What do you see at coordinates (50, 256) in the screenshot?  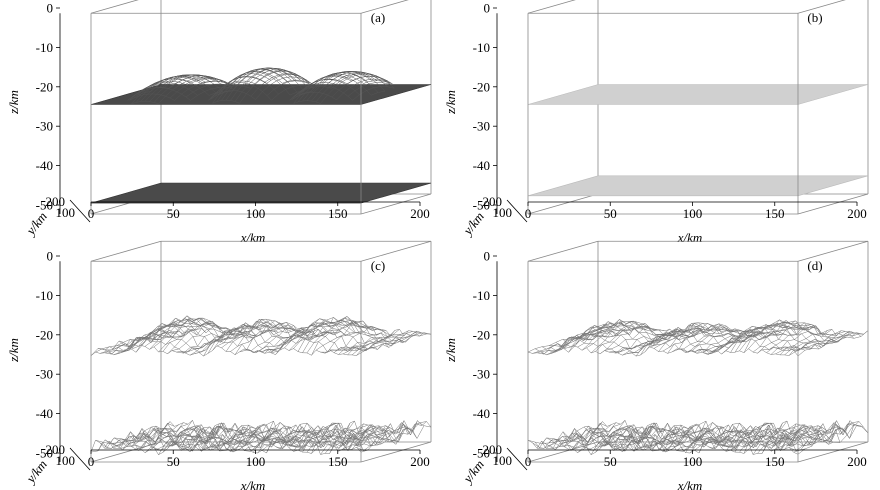 I see `z-tick-label: 0` at bounding box center [50, 256].